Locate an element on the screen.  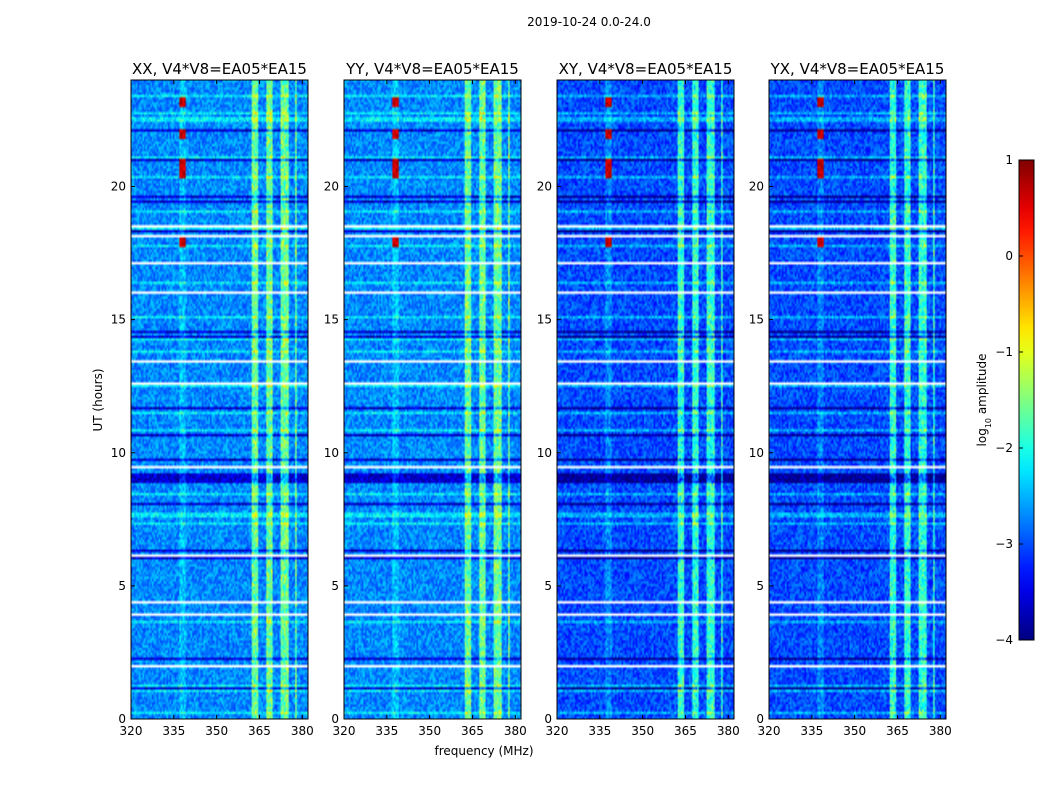
colorbar-tick-label: −4 is located at coordinates (1004, 640).